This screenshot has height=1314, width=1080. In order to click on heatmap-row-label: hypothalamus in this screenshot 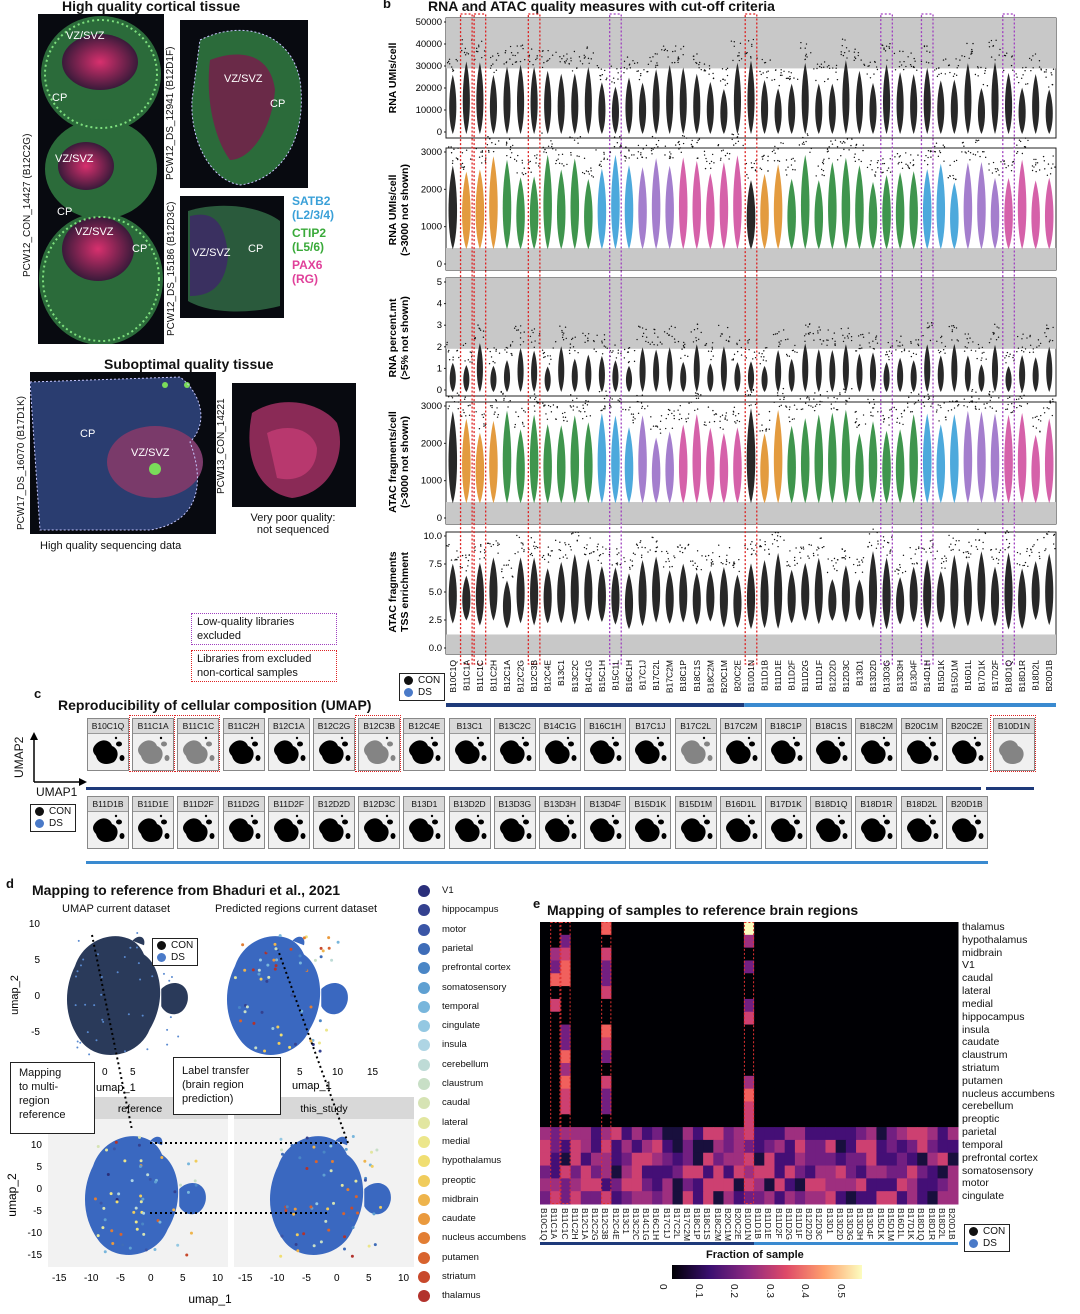, I will do `click(995, 939)`.